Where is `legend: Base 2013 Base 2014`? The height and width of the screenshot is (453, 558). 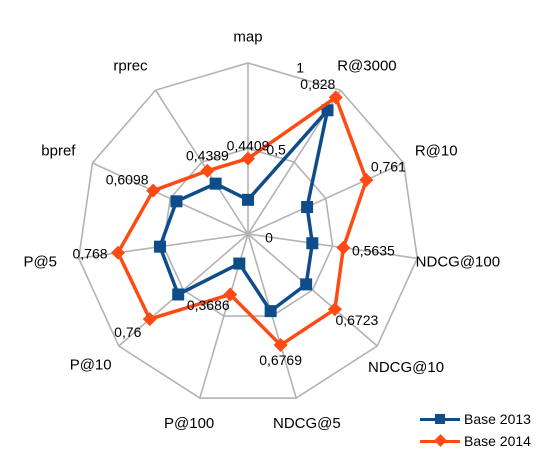 legend: Base 2013 Base 2014 is located at coordinates (487, 430).